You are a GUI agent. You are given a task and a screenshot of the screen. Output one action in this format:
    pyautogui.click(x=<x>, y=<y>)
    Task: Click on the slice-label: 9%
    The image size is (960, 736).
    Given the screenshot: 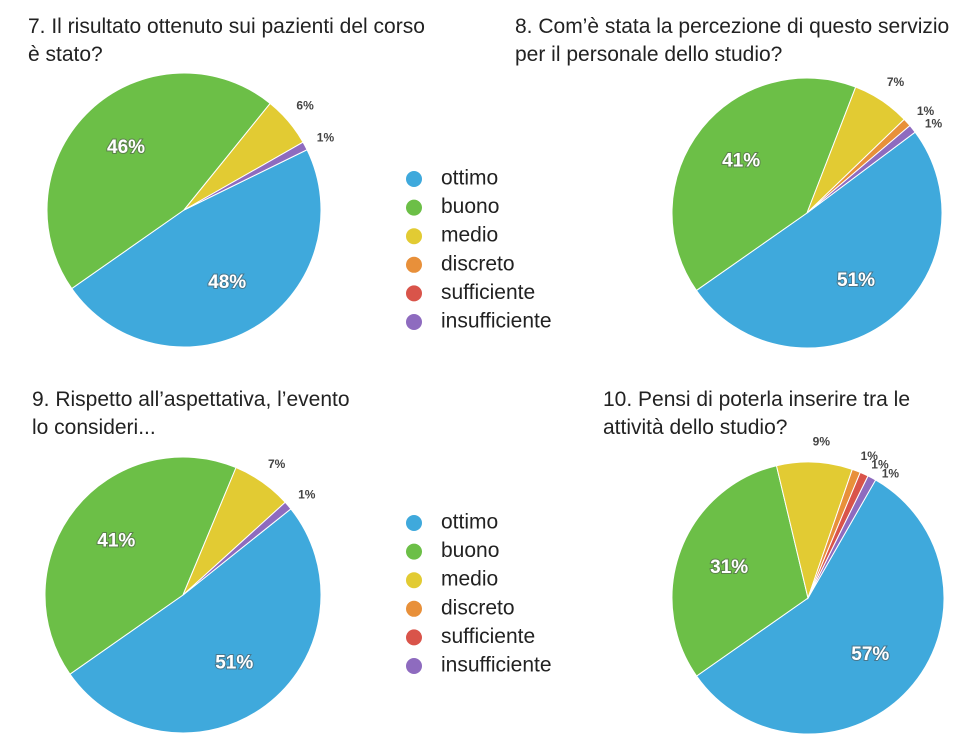 What is the action you would take?
    pyautogui.click(x=822, y=441)
    